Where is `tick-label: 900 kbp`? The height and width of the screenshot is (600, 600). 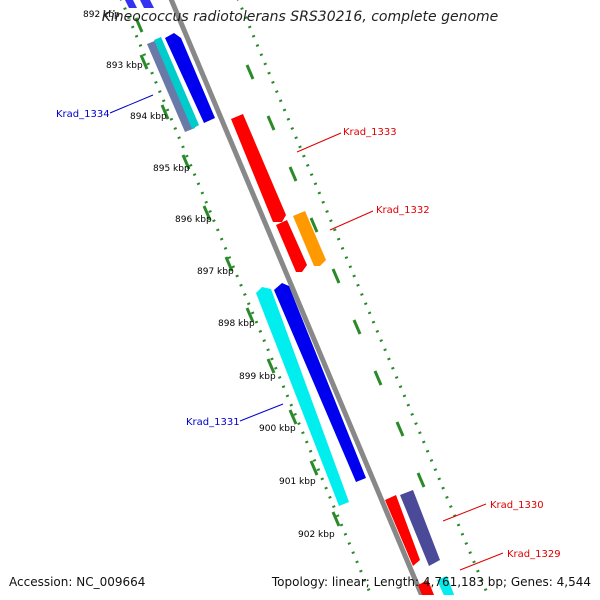
tick-label: 900 kbp is located at coordinates (277, 429).